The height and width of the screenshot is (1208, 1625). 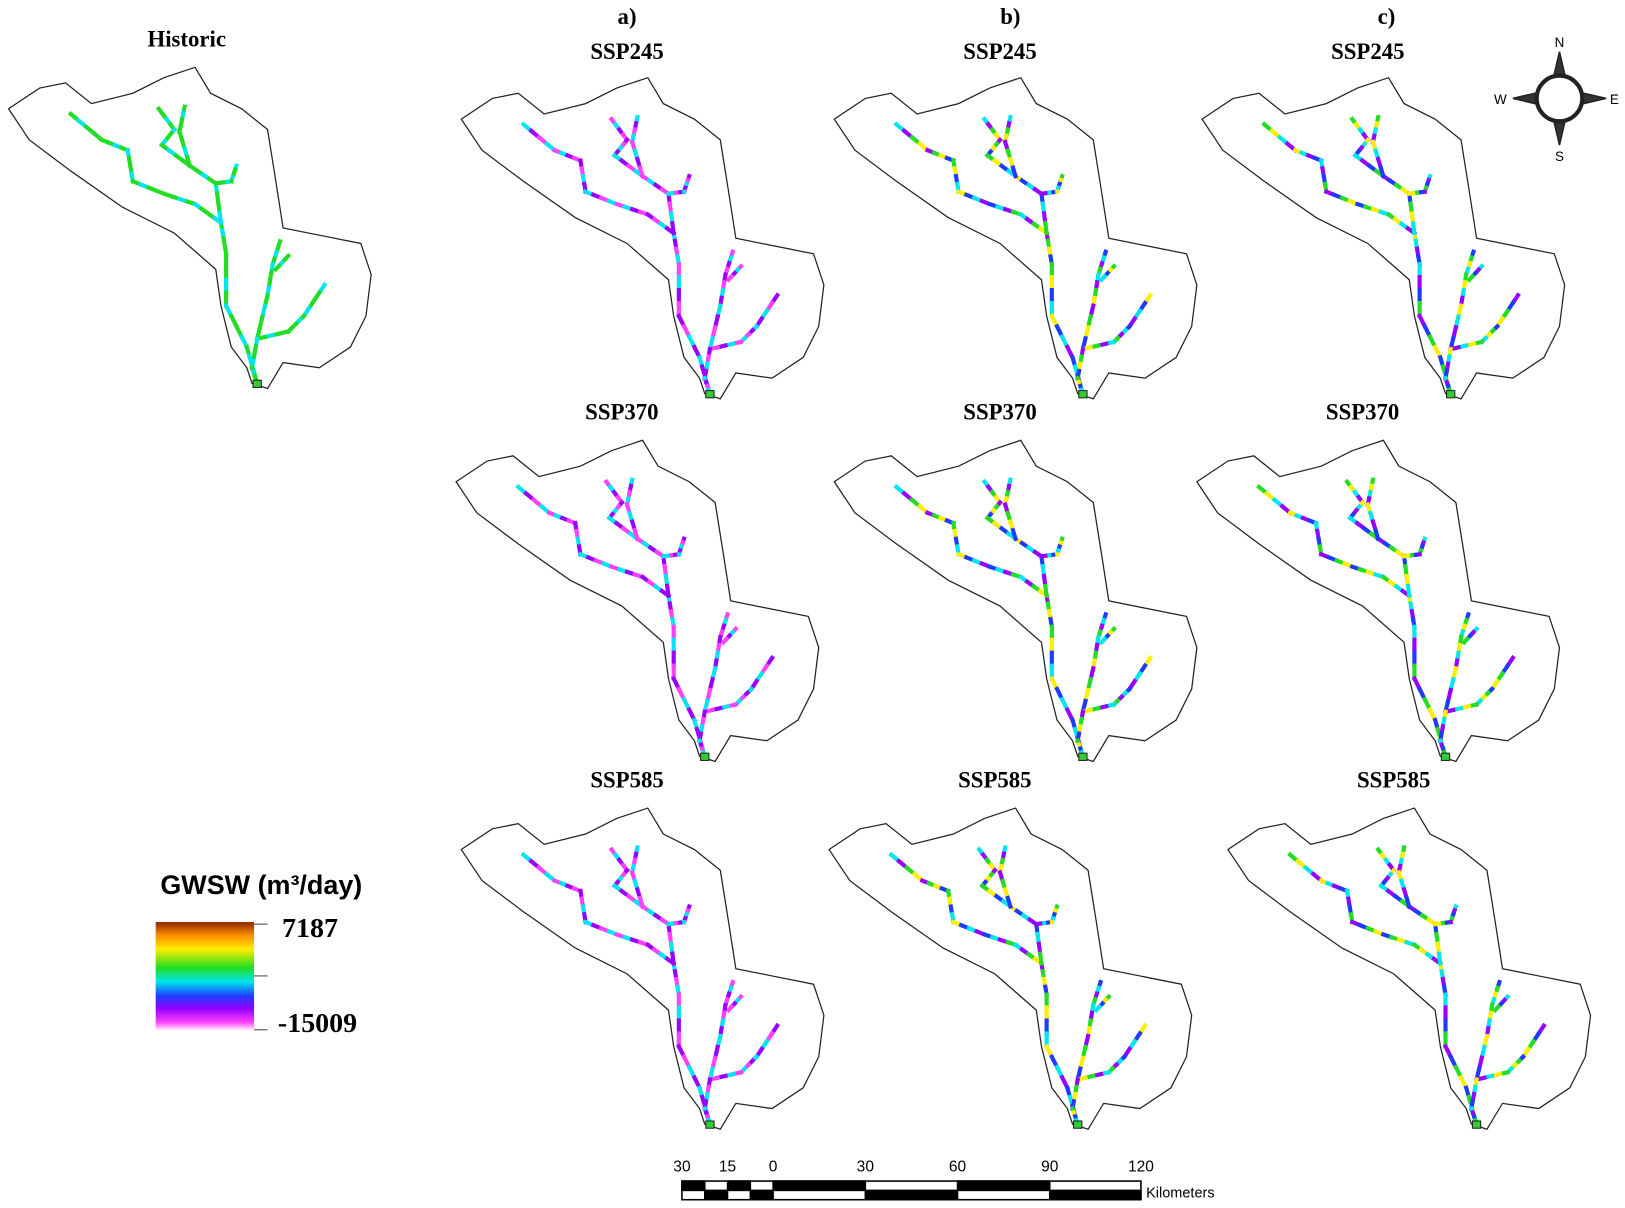 What do you see at coordinates (1141, 1167) in the screenshot?
I see `scale-tick-label: 120` at bounding box center [1141, 1167].